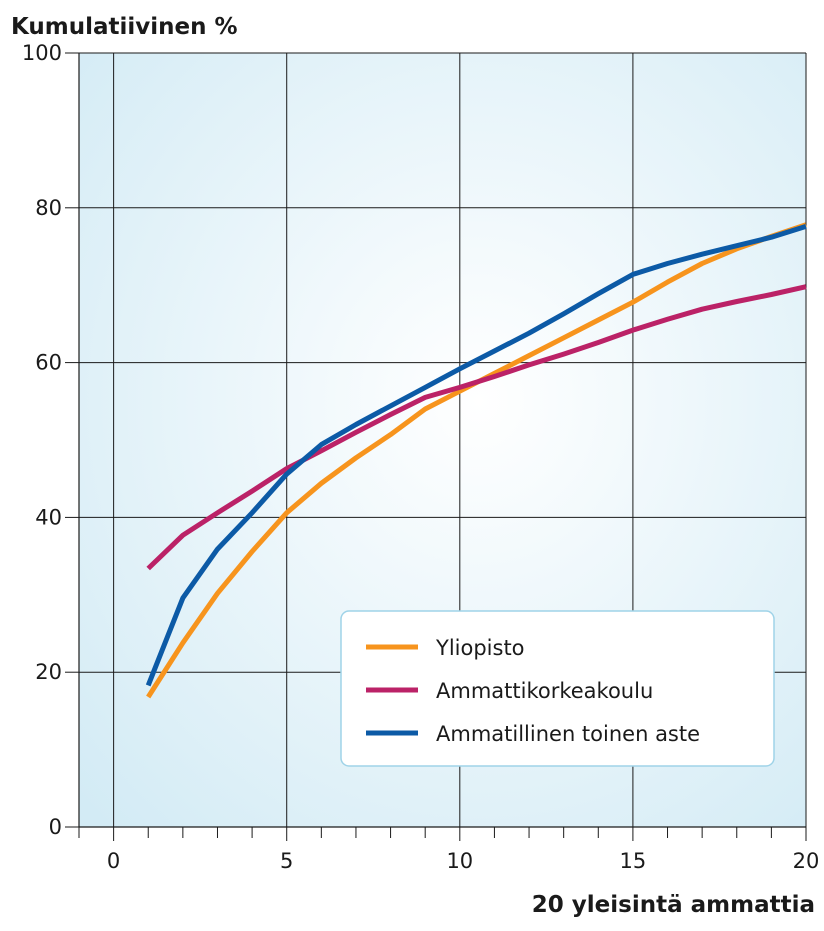 The height and width of the screenshot is (931, 824). What do you see at coordinates (55, 827) in the screenshot?
I see `y-tick-label: 0` at bounding box center [55, 827].